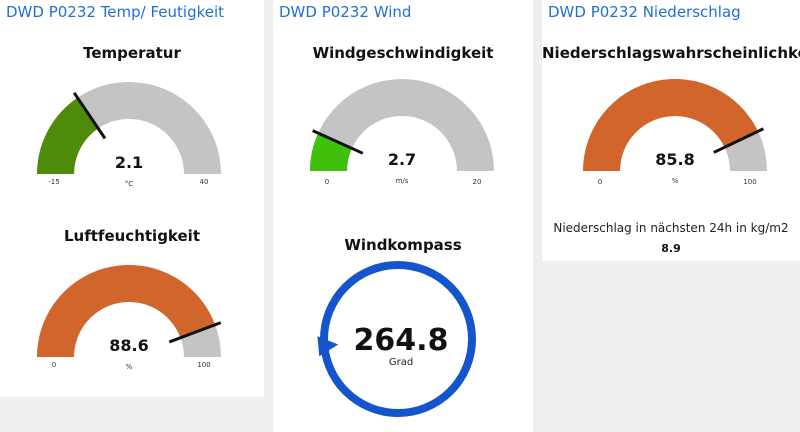  I want to click on luftfeuchtigkeit-gauge: 88.6 % 0 100, so click(132, 325).